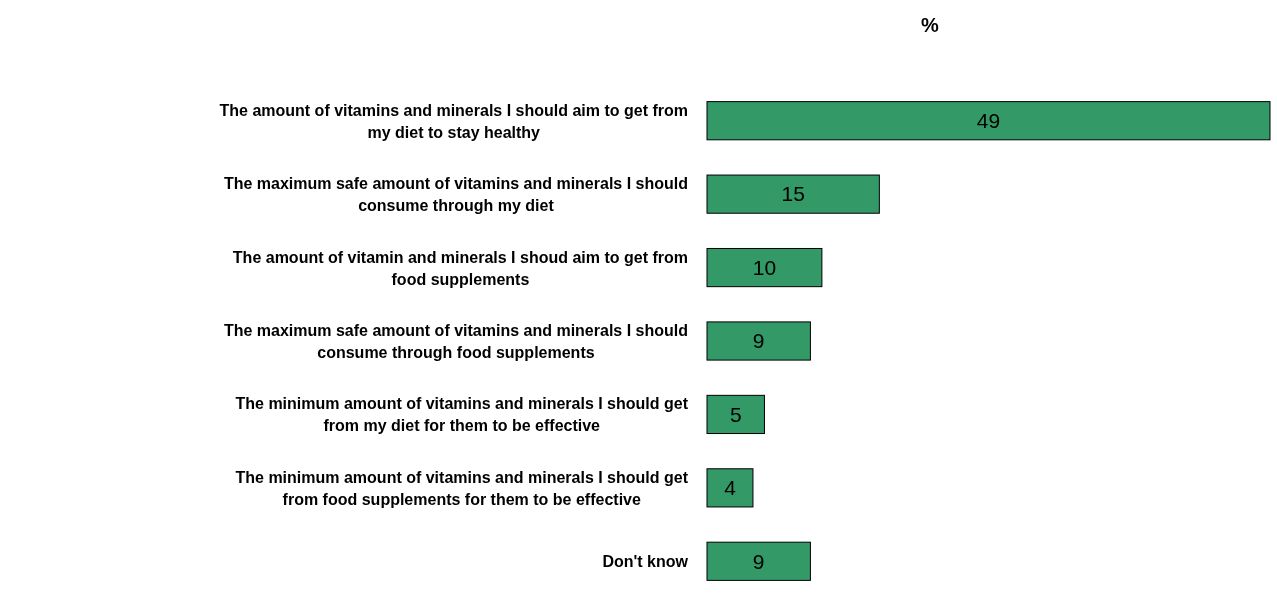 Image resolution: width=1277 pixels, height=598 pixels. I want to click on data-label: 49, so click(988, 121).